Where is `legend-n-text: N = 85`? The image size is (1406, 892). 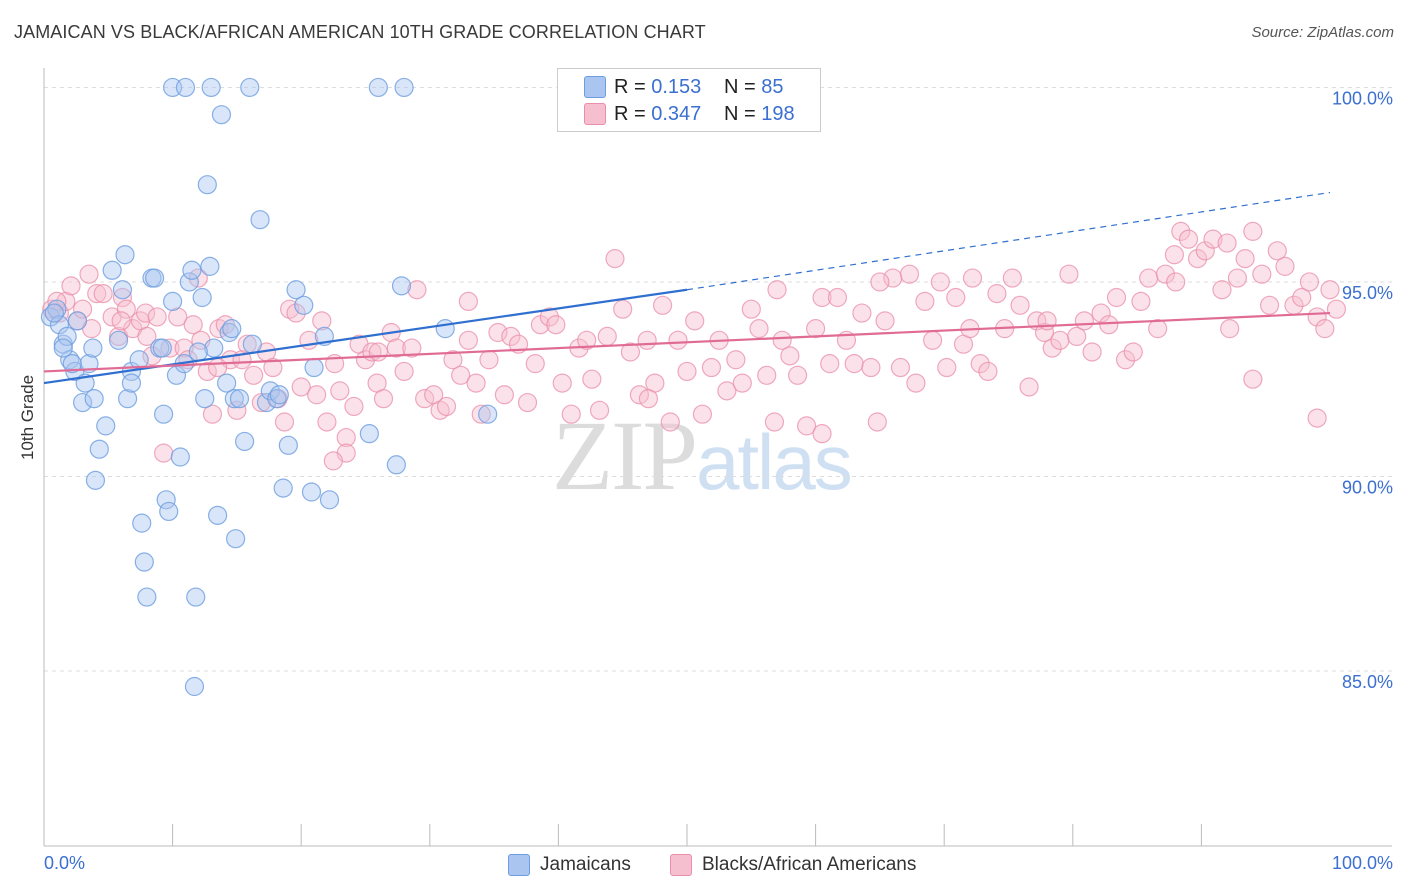 legend-n-text: N = 85 is located at coordinates (754, 86).